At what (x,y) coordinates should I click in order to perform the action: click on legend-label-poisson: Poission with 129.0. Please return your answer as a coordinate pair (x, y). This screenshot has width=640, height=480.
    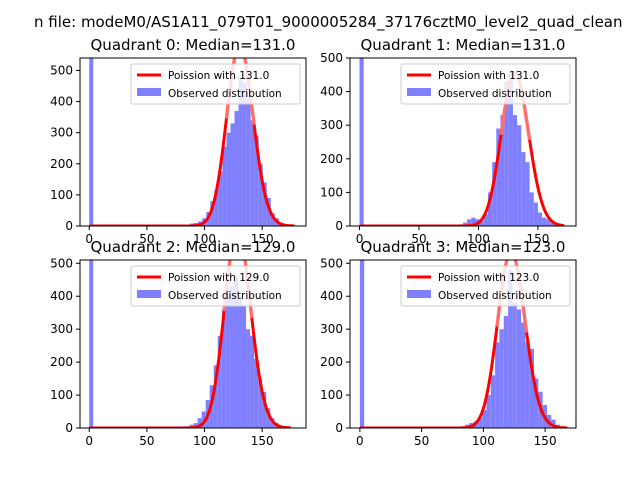
    Looking at the image, I should click on (218, 278).